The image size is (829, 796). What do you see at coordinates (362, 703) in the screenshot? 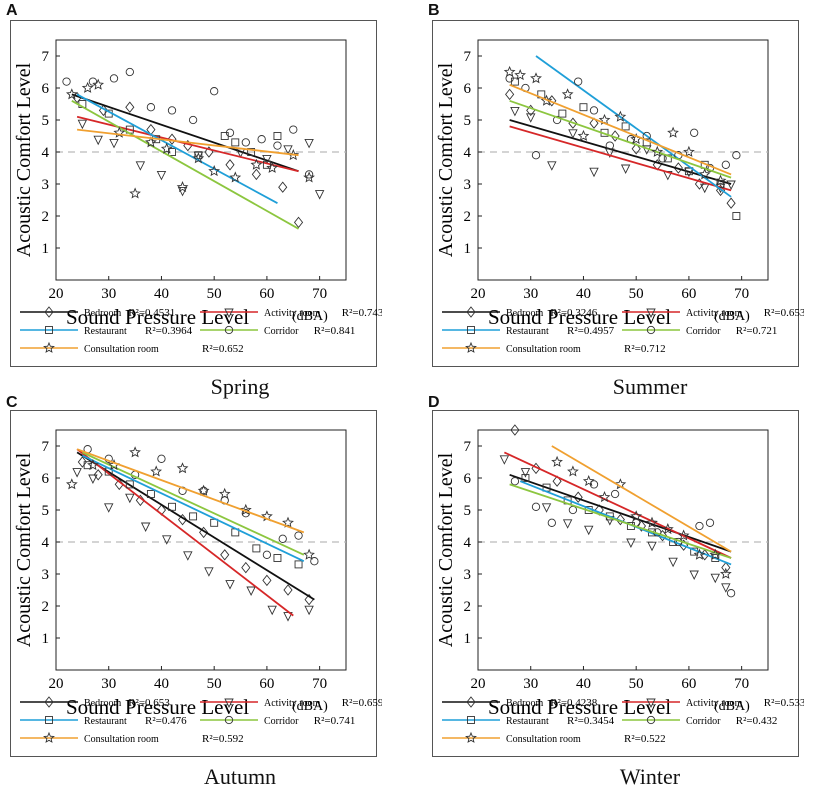
I see `legend-r2-activity-room: R²=0.659` at bounding box center [362, 703].